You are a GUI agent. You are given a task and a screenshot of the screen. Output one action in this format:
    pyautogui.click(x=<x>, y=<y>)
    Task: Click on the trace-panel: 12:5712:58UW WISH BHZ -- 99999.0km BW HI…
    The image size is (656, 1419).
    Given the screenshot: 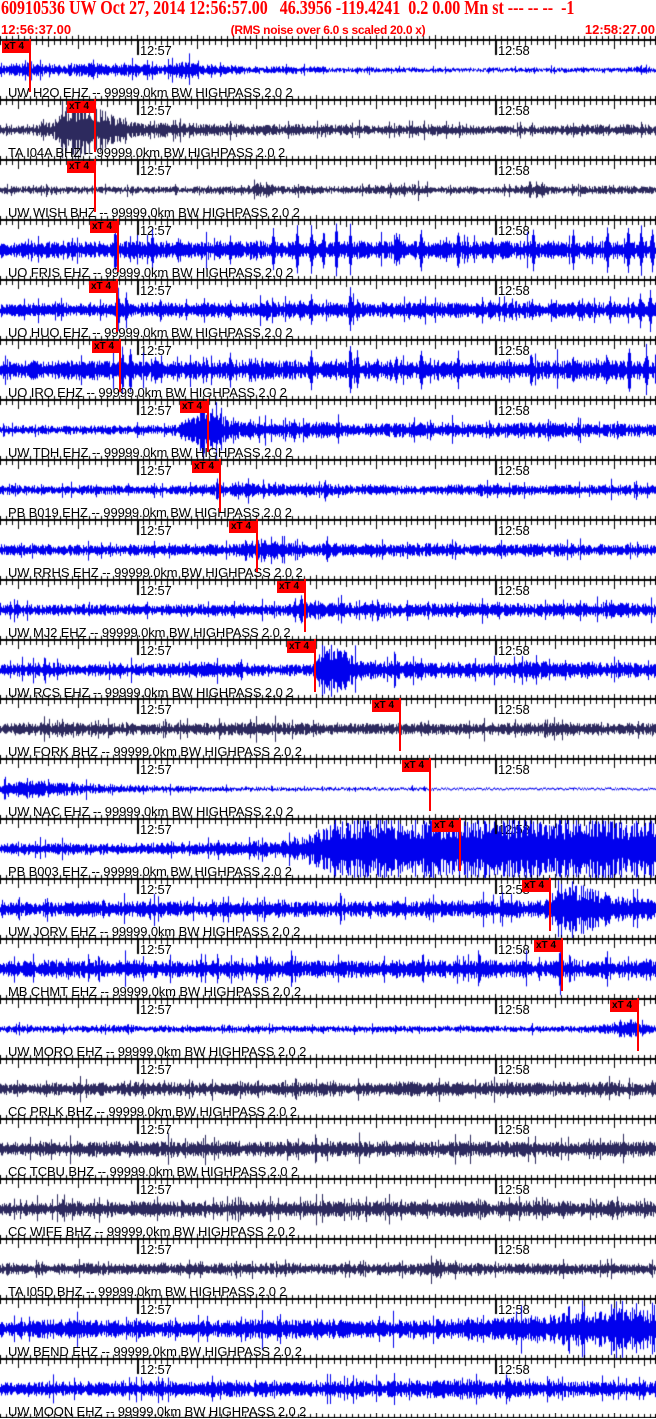 What is the action you would take?
    pyautogui.click(x=328, y=186)
    